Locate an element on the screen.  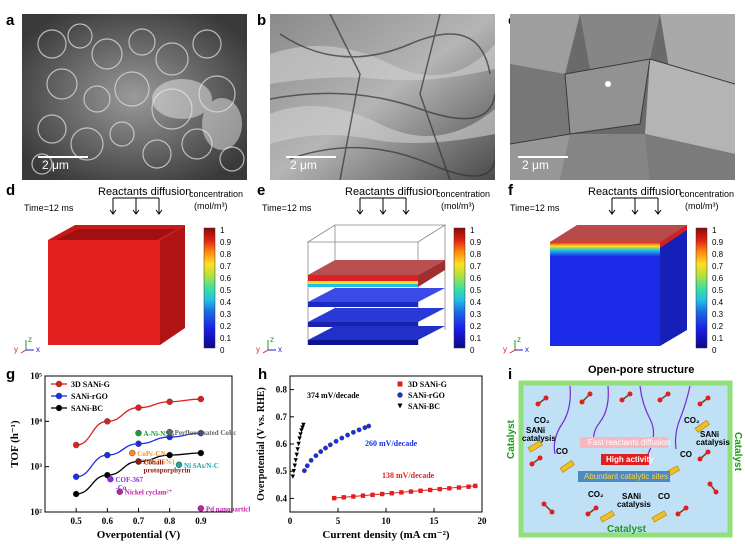
axis-z-f: z is located at coordinates (519, 339).